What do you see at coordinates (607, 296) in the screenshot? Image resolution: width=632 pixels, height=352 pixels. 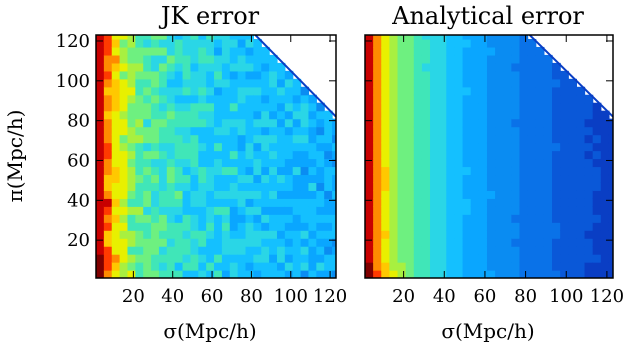 I see `x-tick-label: 120` at bounding box center [607, 296].